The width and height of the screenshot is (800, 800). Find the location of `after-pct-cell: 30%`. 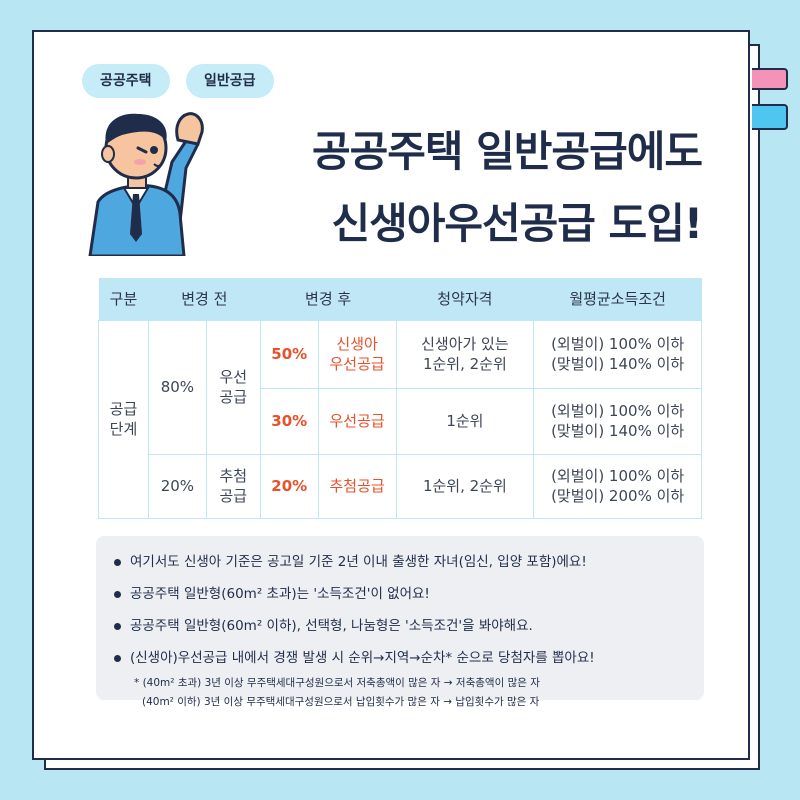

after-pct-cell: 30% is located at coordinates (289, 421).